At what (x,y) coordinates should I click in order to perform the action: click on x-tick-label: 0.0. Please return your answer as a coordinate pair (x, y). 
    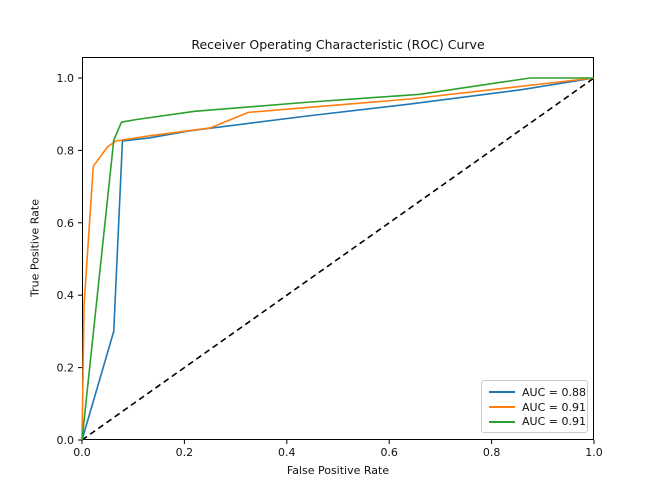
    Looking at the image, I should click on (82, 452).